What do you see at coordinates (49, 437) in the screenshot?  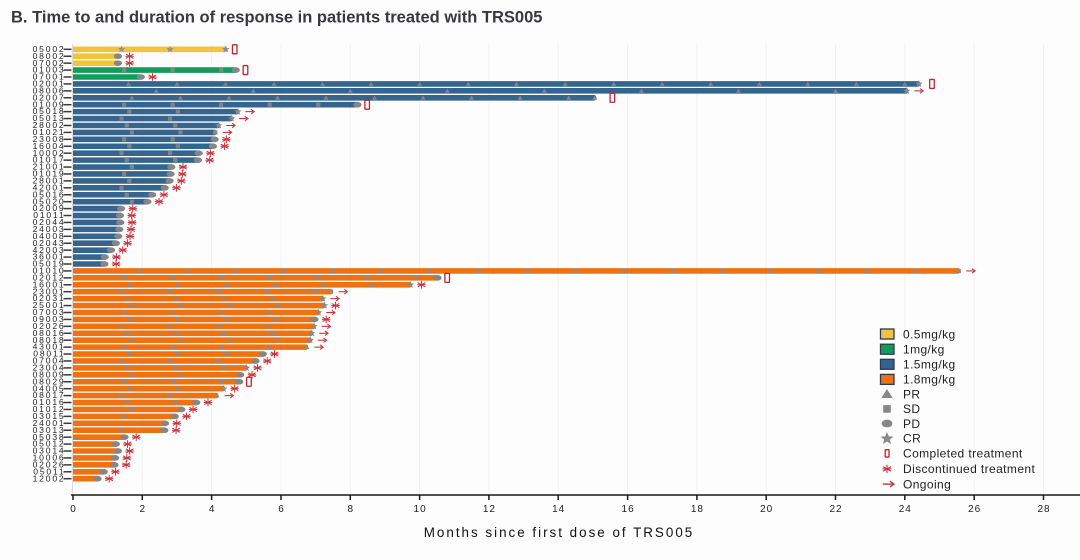 I see `svg-text: 05038` at bounding box center [49, 437].